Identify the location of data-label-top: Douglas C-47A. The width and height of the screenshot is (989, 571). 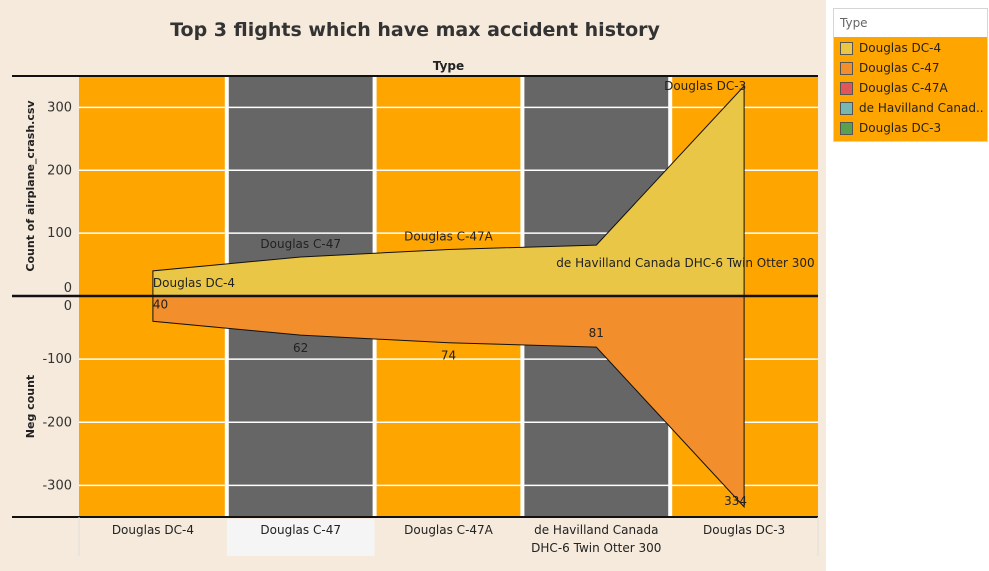
(449, 236).